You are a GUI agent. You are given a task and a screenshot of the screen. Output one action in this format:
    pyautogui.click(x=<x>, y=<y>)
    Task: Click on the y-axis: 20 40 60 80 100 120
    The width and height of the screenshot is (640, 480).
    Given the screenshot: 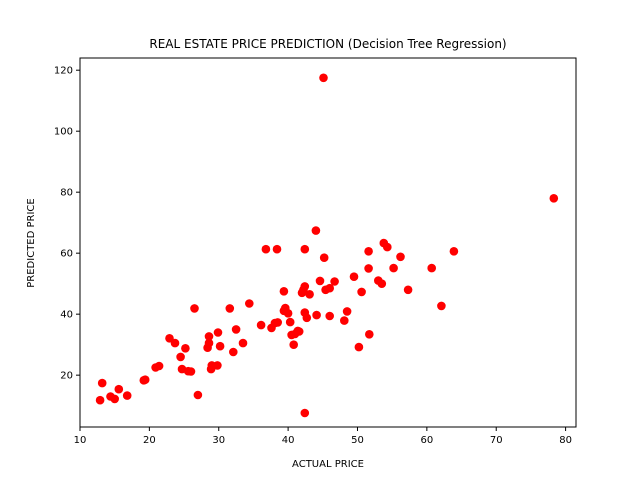 What is the action you would take?
    pyautogui.click(x=67, y=224)
    